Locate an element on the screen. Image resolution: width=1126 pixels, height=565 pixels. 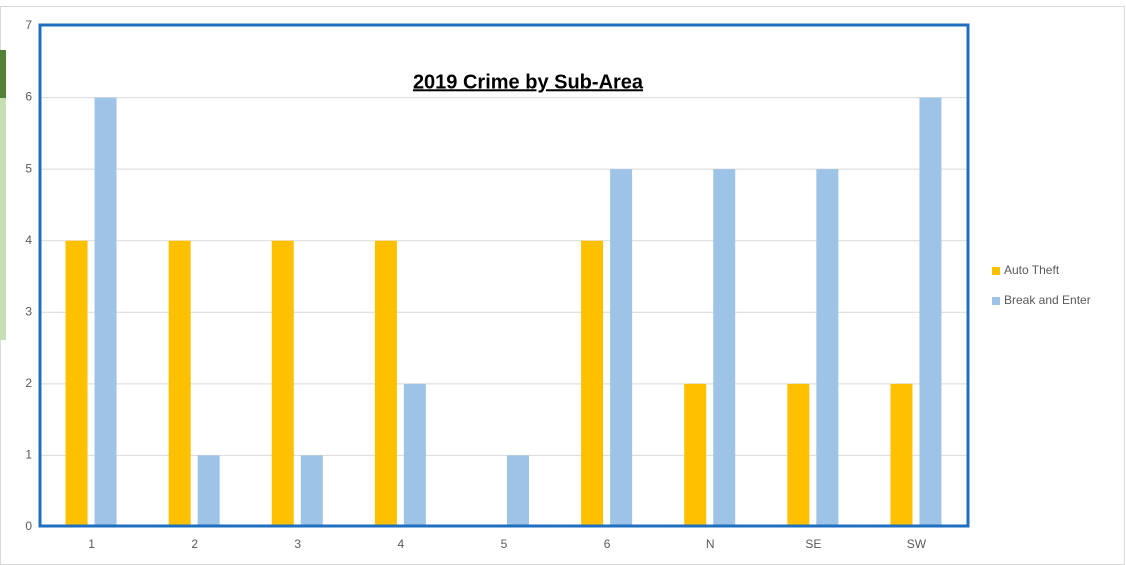
y-tick-label: 2 is located at coordinates (28, 383).